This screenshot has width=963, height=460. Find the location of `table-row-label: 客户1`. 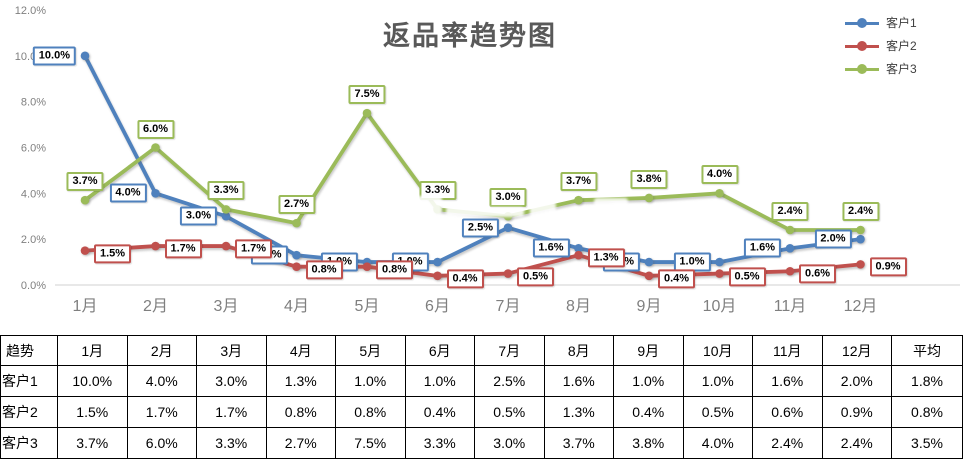

table-row-label: 客户1 is located at coordinates (29, 381).